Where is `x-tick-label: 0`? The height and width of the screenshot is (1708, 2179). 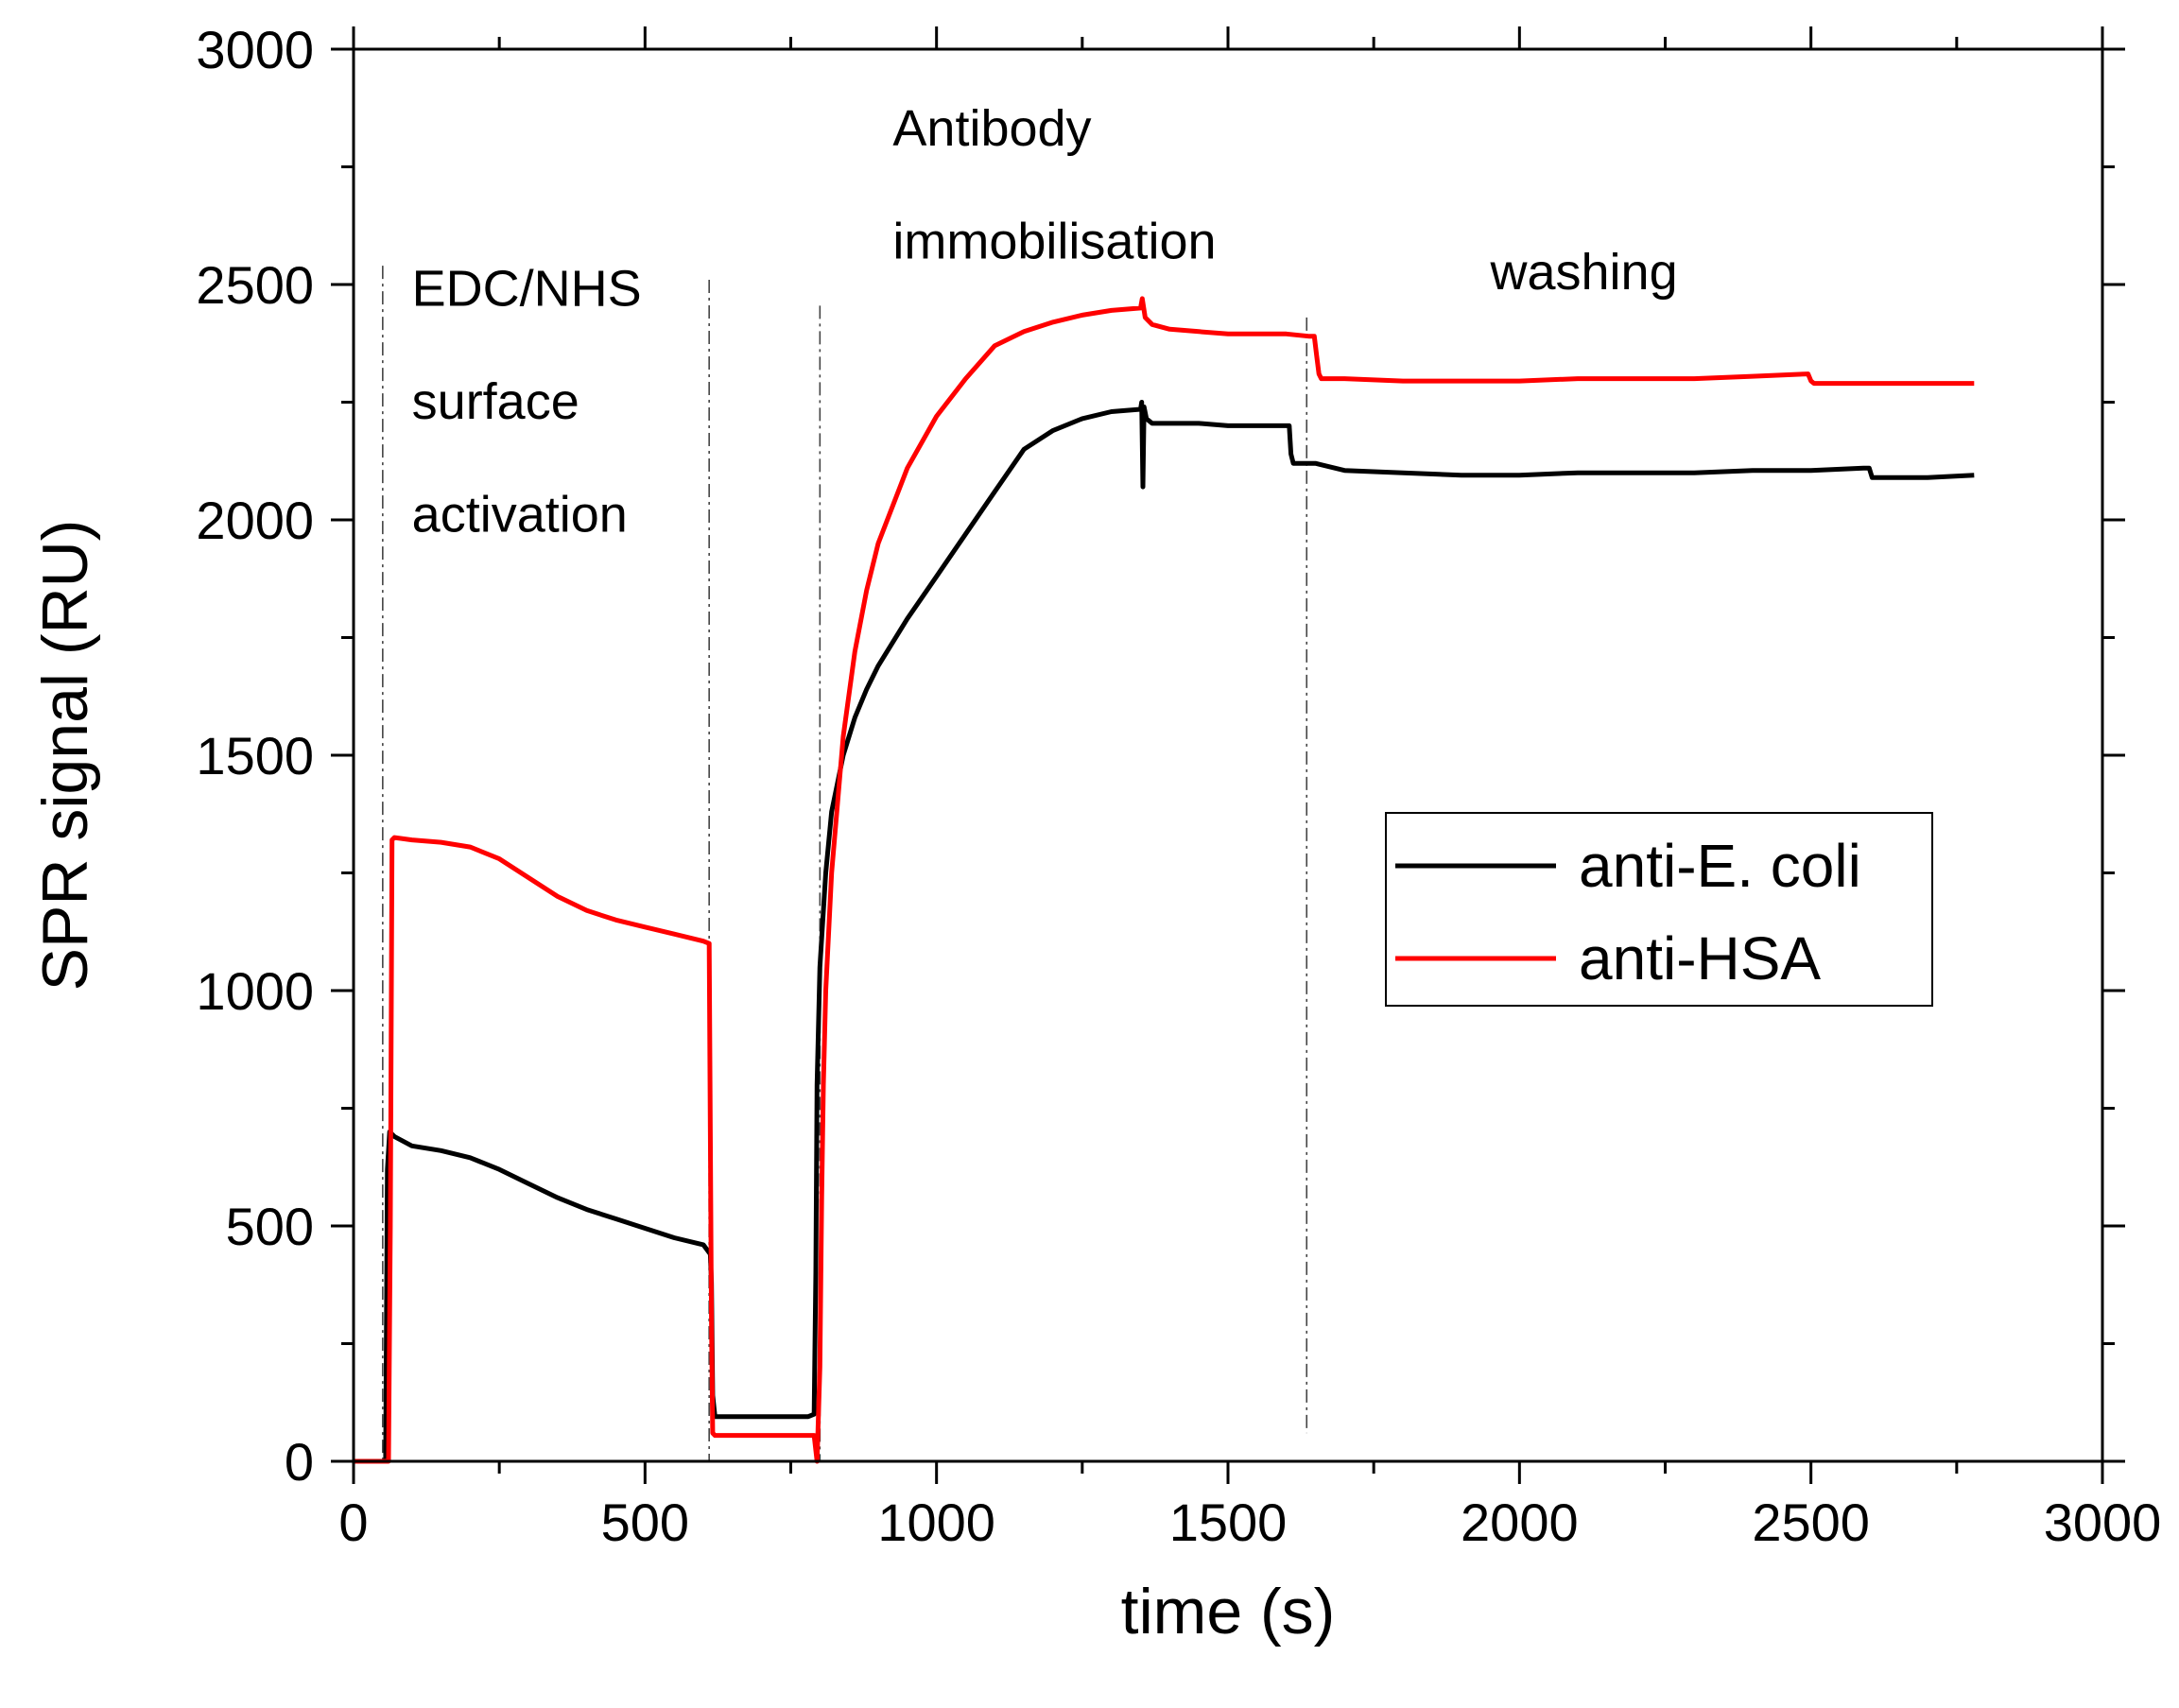
x-tick-label: 0 is located at coordinates (353, 1522).